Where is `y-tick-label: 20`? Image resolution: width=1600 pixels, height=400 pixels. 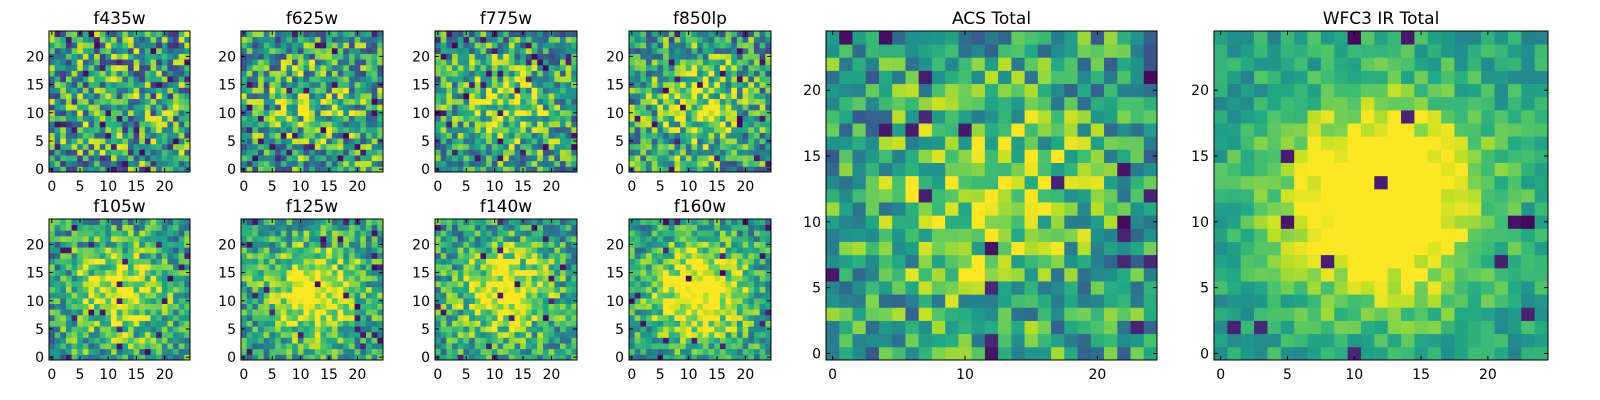 y-tick-label: 20 is located at coordinates (227, 57).